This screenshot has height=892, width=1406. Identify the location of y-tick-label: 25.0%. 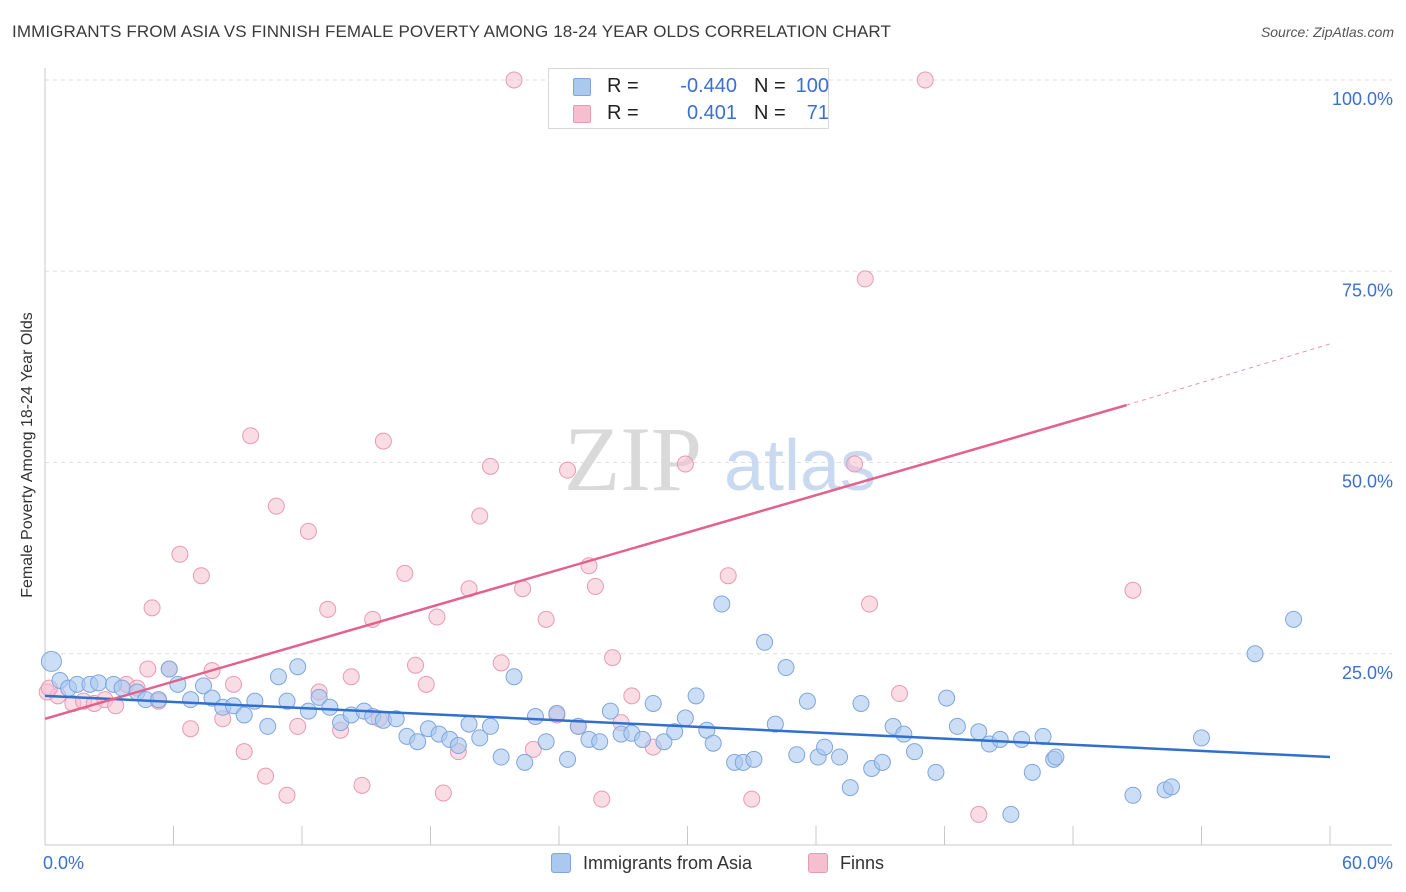
(1367, 673).